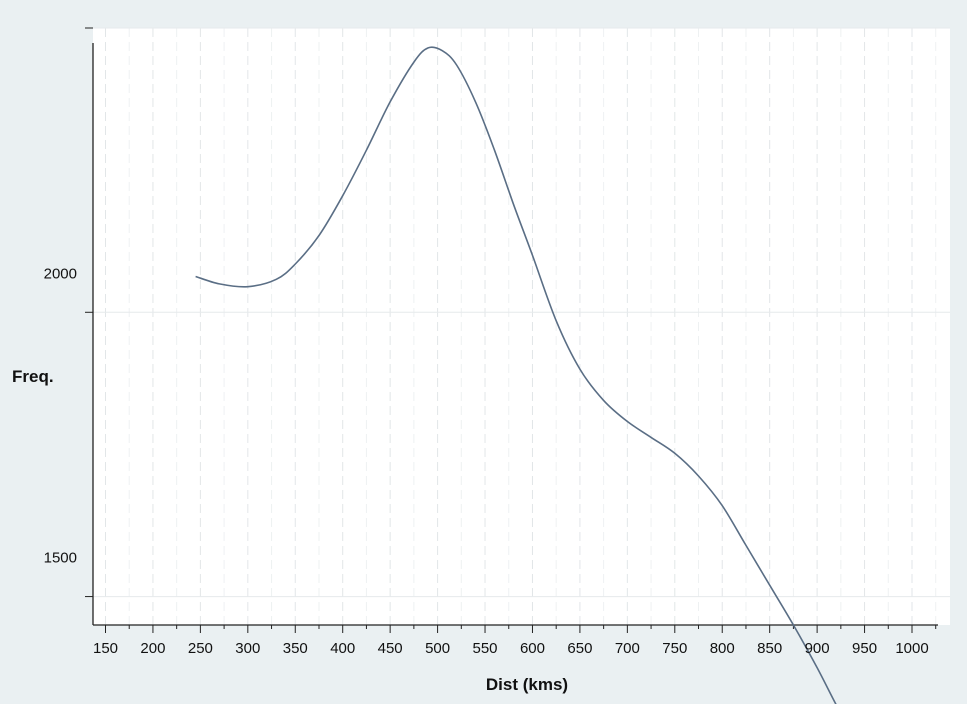  What do you see at coordinates (817, 648) in the screenshot?
I see `x-tick-label: 900` at bounding box center [817, 648].